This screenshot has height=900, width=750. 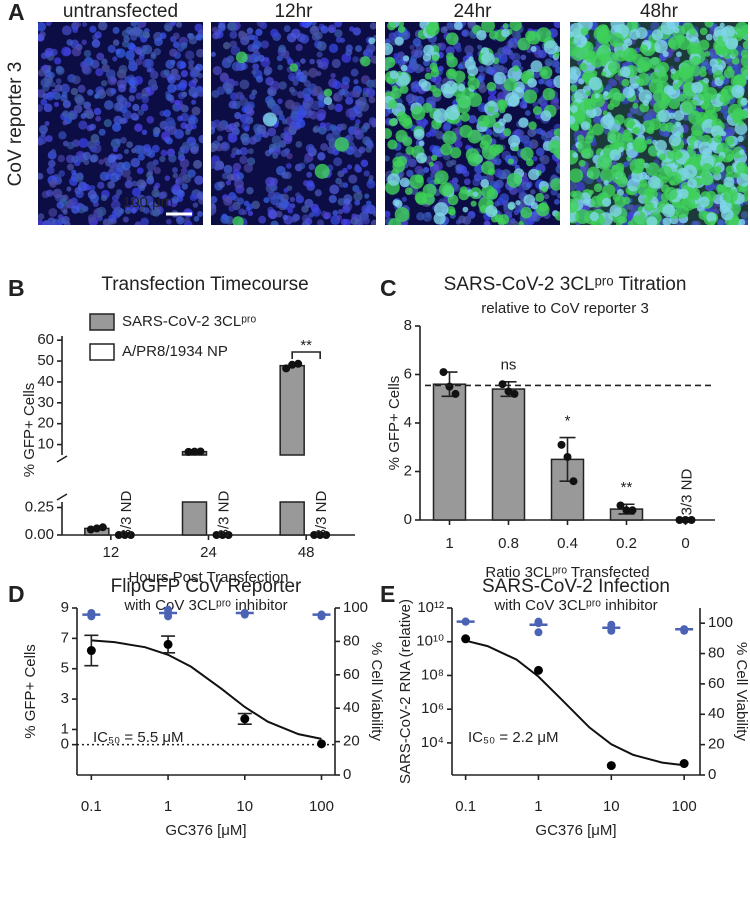 What do you see at coordinates (168, 806) in the screenshot?
I see `x-tick-label: 1` at bounding box center [168, 806].